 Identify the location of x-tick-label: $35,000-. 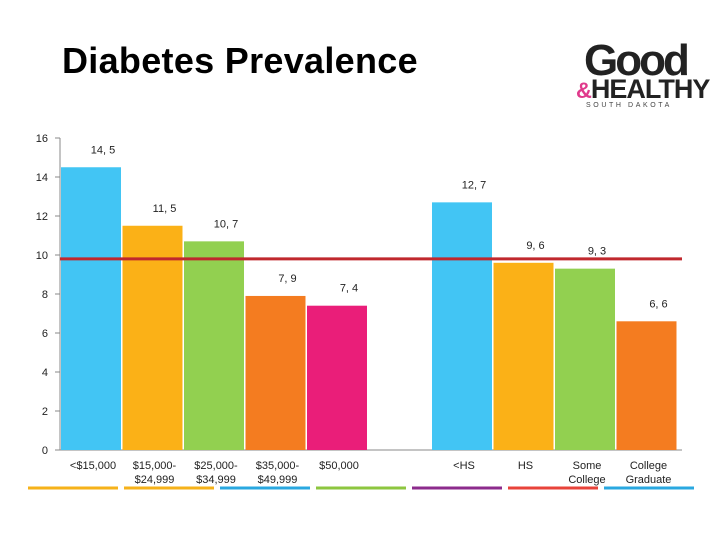
(278, 466).